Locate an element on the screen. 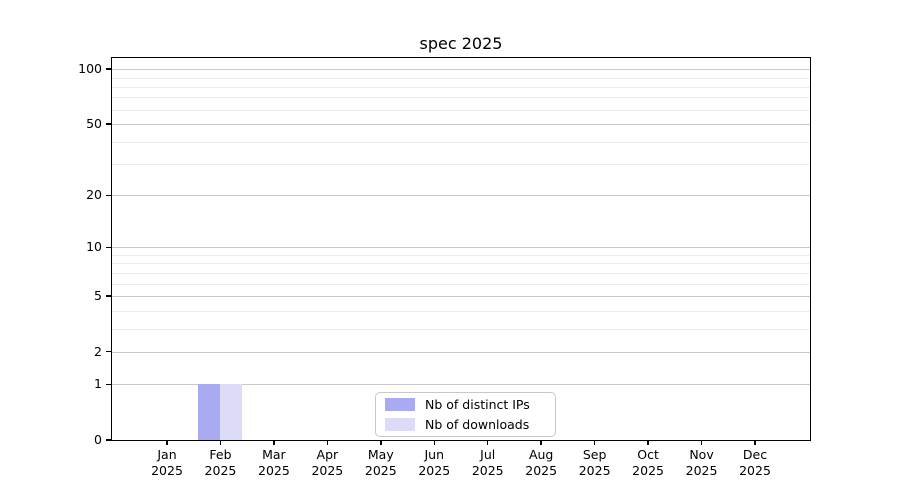  x-tick-label: Feb 2025 is located at coordinates (220, 463).